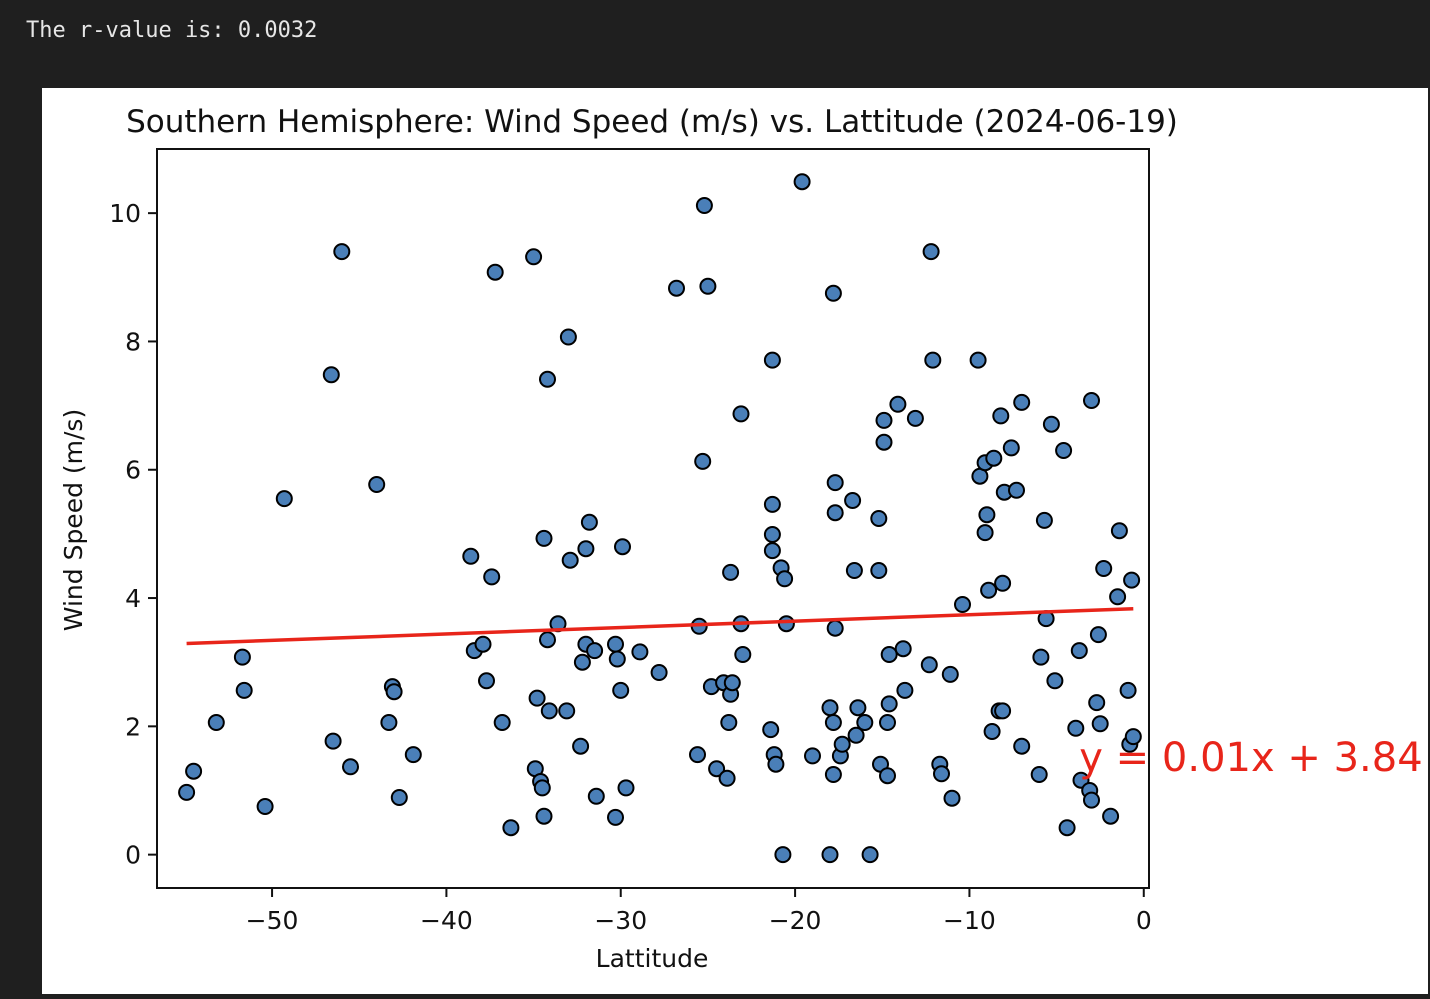  Describe the element at coordinates (652, 958) in the screenshot. I see `x-axis-label: Lattitude` at that location.